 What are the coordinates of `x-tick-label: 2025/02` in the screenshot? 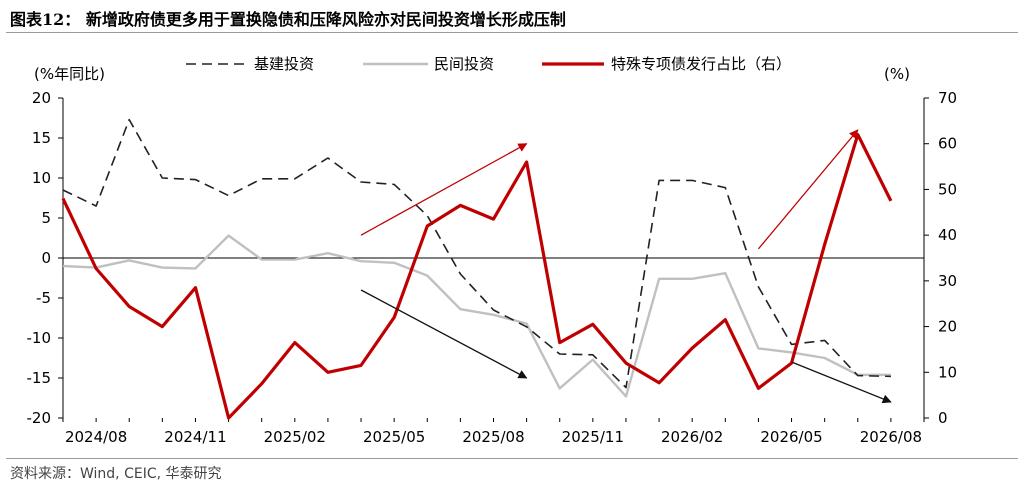 It's located at (295, 437).